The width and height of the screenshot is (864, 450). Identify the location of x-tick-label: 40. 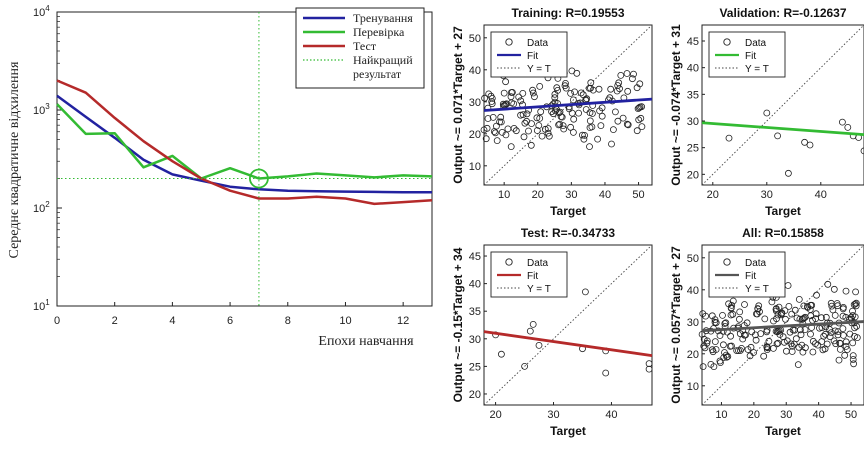
(821, 195).